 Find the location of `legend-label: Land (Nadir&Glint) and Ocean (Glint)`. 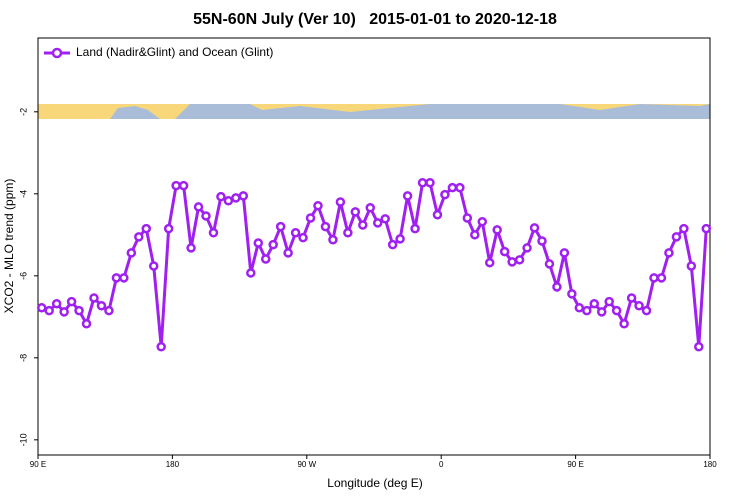

legend-label: Land (Nadir&Glint) and Ocean (Glint) is located at coordinates (174, 52).